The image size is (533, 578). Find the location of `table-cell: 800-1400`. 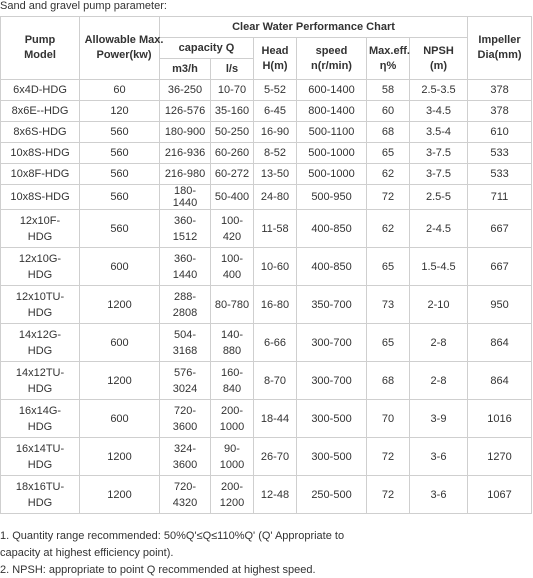

table-cell: 800-1400 is located at coordinates (331, 111).